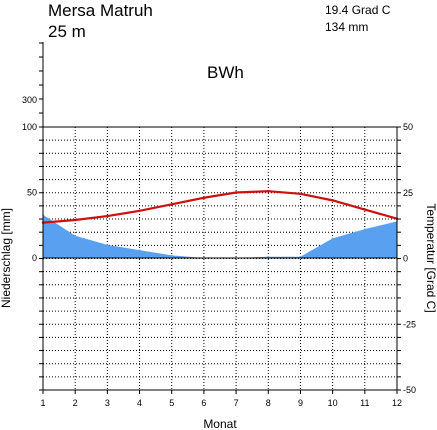  Describe the element at coordinates (333, 403) in the screenshot. I see `x-tick-label: 10` at that location.